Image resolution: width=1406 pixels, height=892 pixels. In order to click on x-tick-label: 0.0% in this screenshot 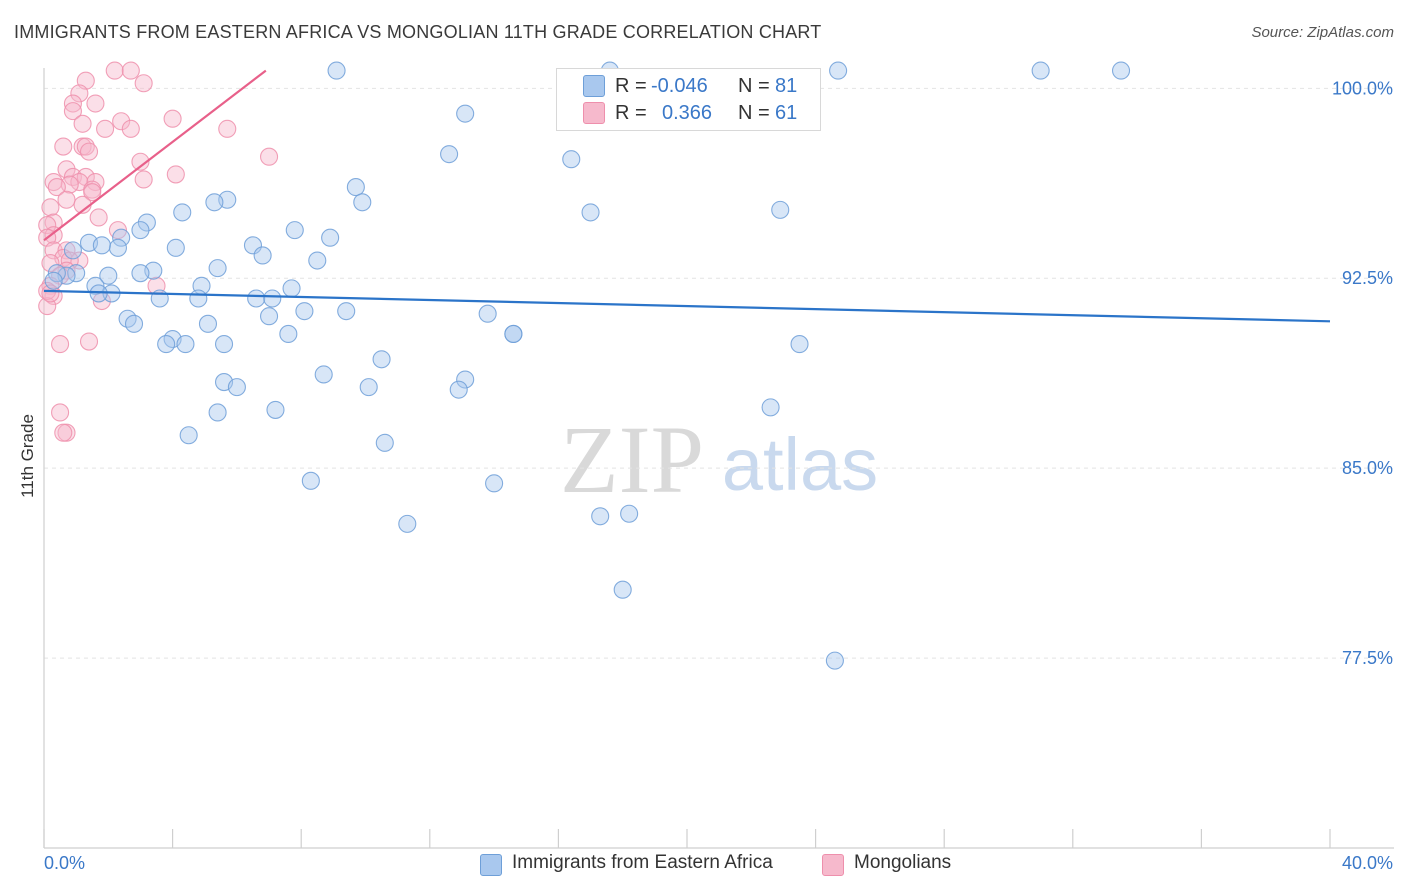, I will do `click(64, 863)`.